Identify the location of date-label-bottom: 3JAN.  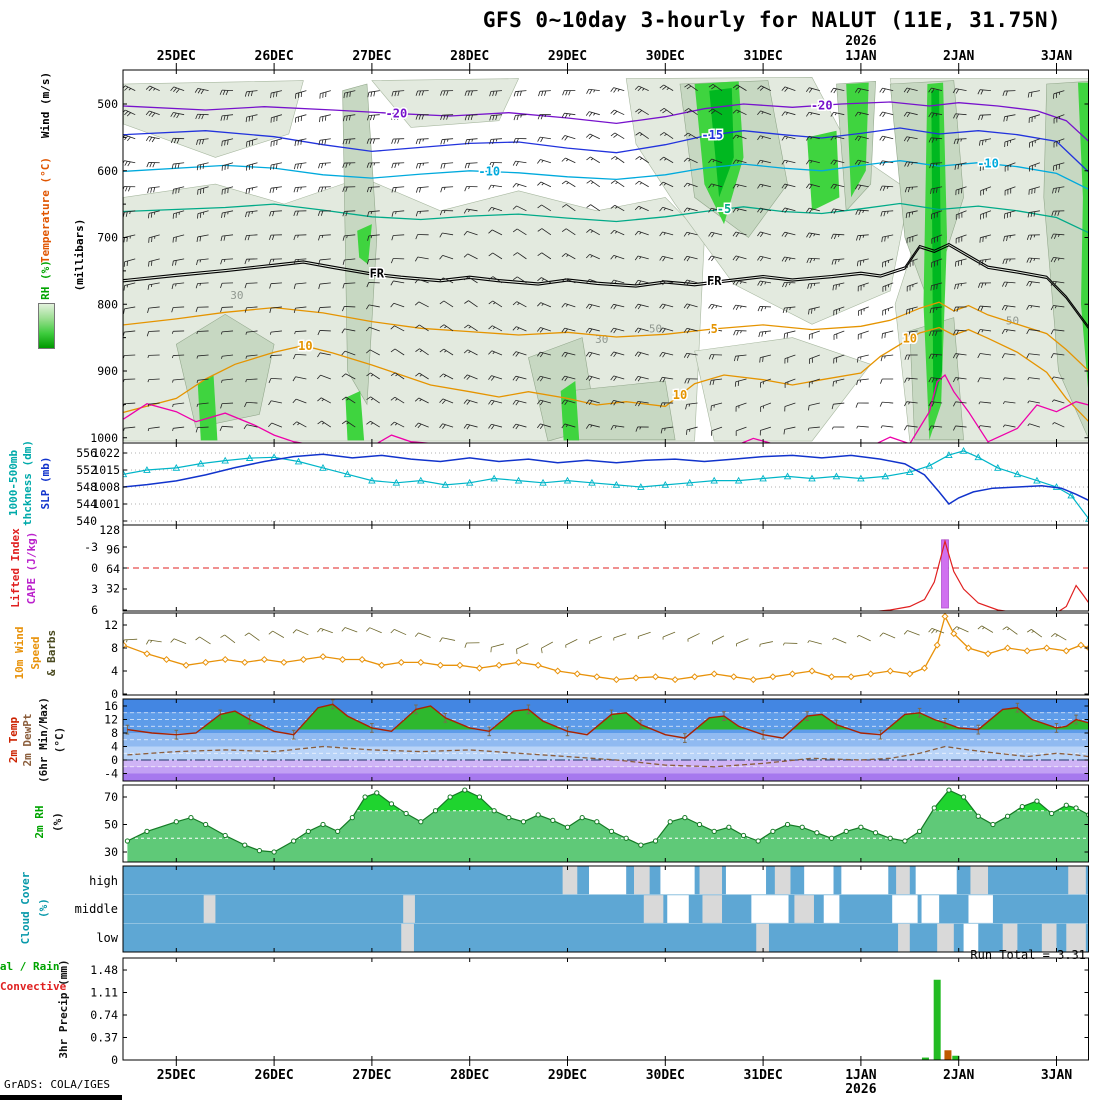
(1056, 1075).